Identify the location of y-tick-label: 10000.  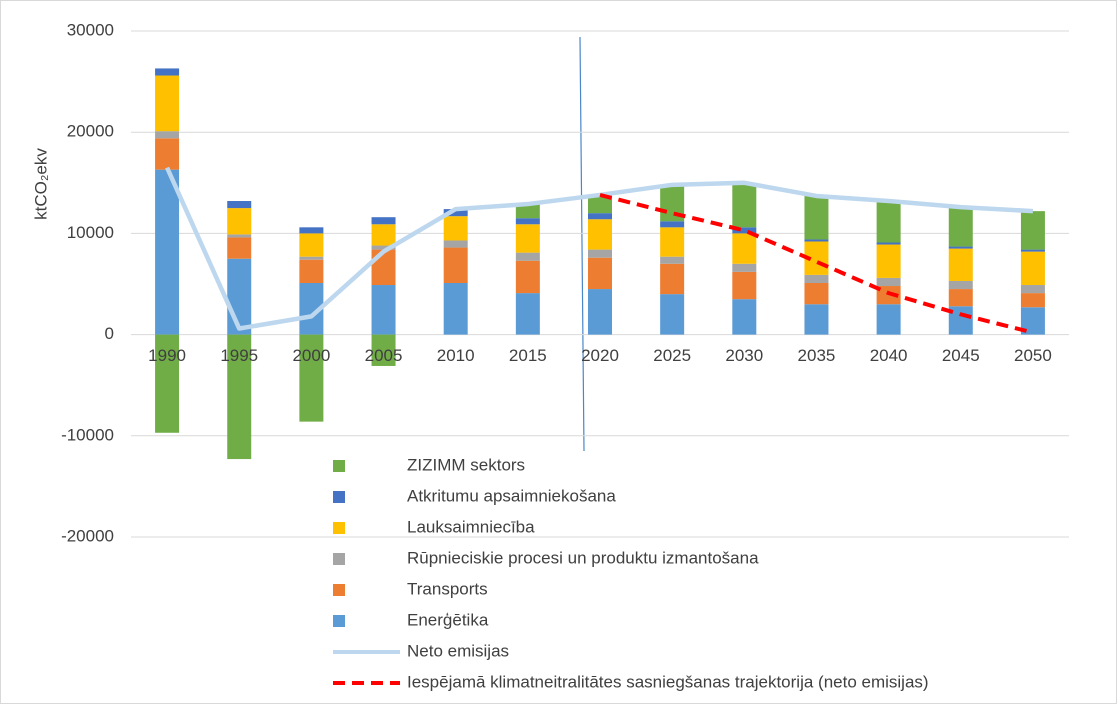
(90, 232).